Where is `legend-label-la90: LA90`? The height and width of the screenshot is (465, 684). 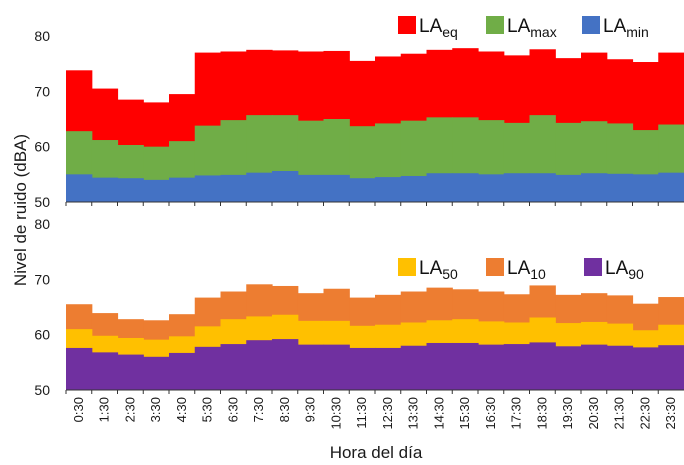 legend-label-la90: LA90 is located at coordinates (624, 270).